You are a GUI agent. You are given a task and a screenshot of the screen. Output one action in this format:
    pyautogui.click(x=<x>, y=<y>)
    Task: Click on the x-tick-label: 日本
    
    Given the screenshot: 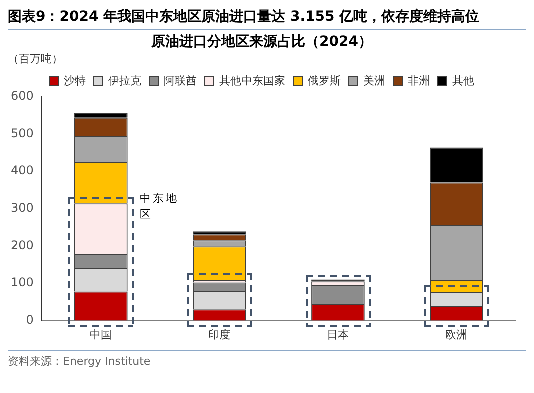 What is the action you would take?
    pyautogui.click(x=338, y=335)
    